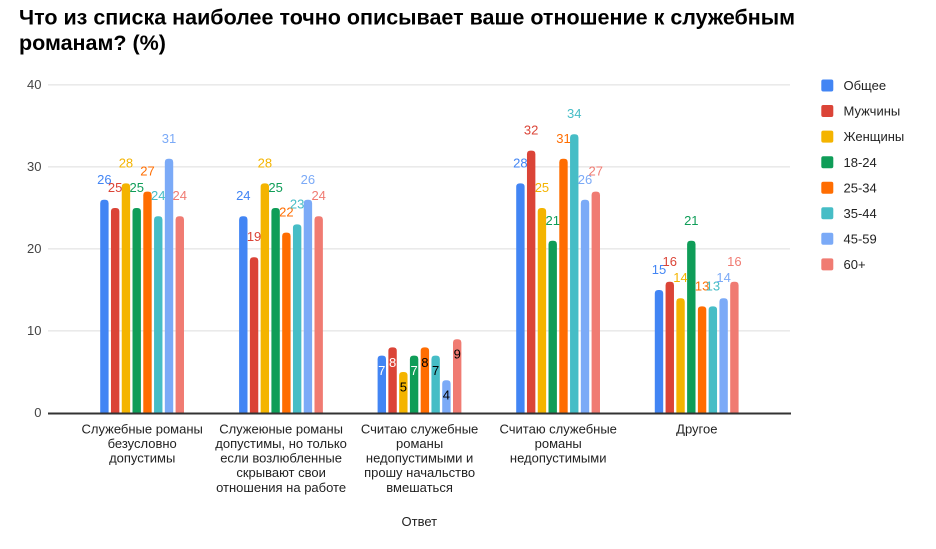  Describe the element at coordinates (34, 330) in the screenshot. I see `svg-text: 10` at that location.